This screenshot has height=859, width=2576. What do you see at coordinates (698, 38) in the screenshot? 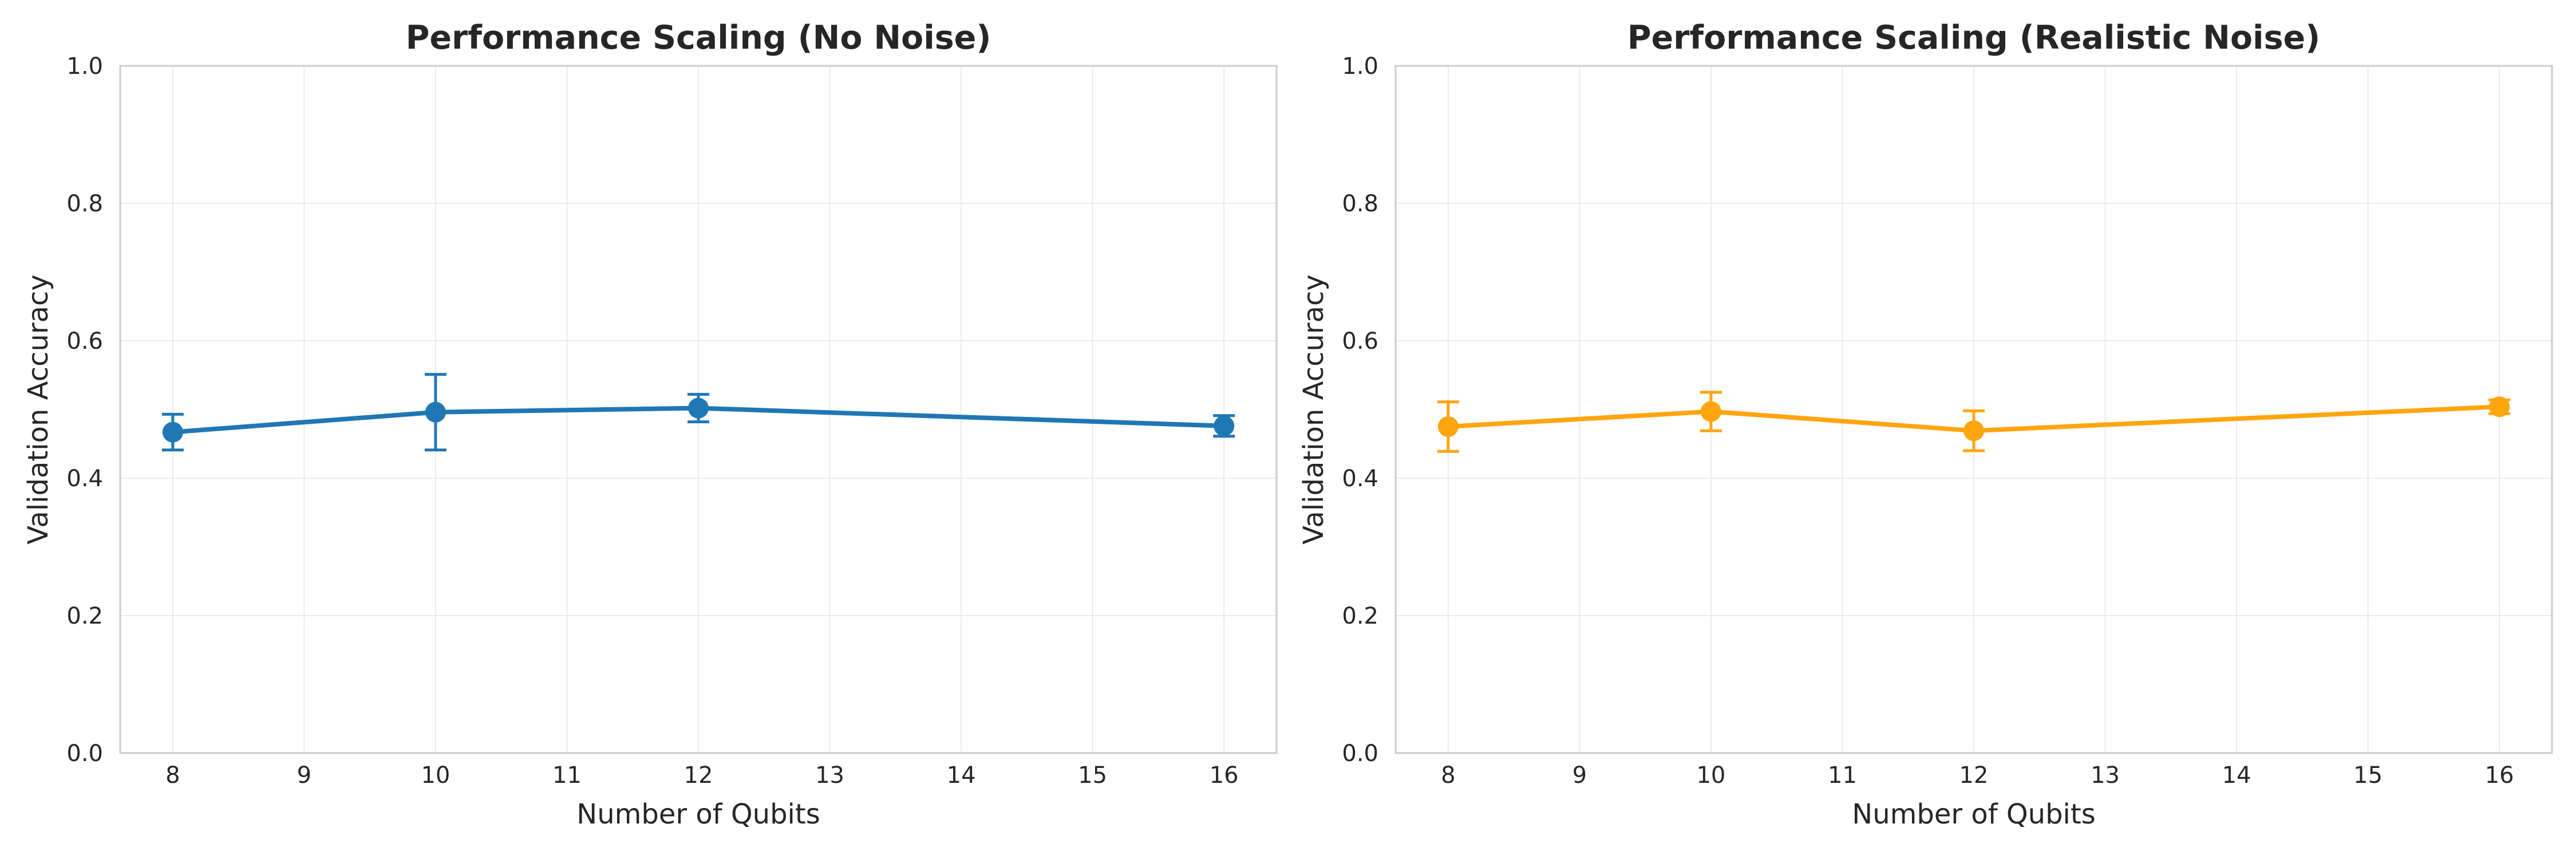
I see `chart-title: Performance Scaling (No Noise)` at bounding box center [698, 38].